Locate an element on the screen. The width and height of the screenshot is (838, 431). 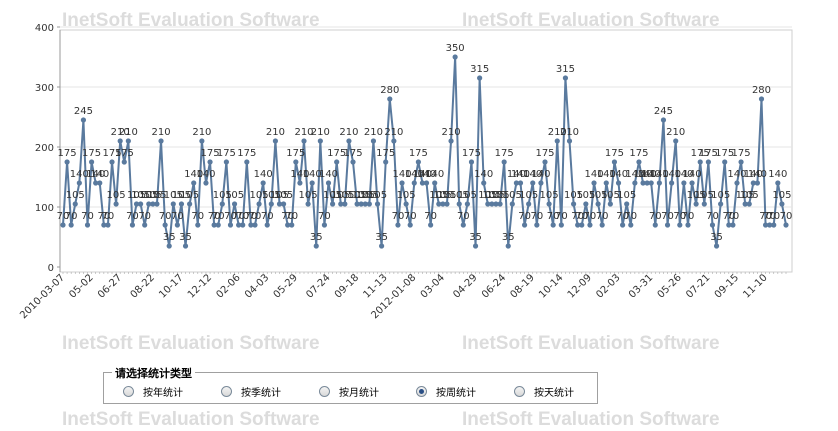
x-tick-label: 05-26 is located at coordinates (670, 286).